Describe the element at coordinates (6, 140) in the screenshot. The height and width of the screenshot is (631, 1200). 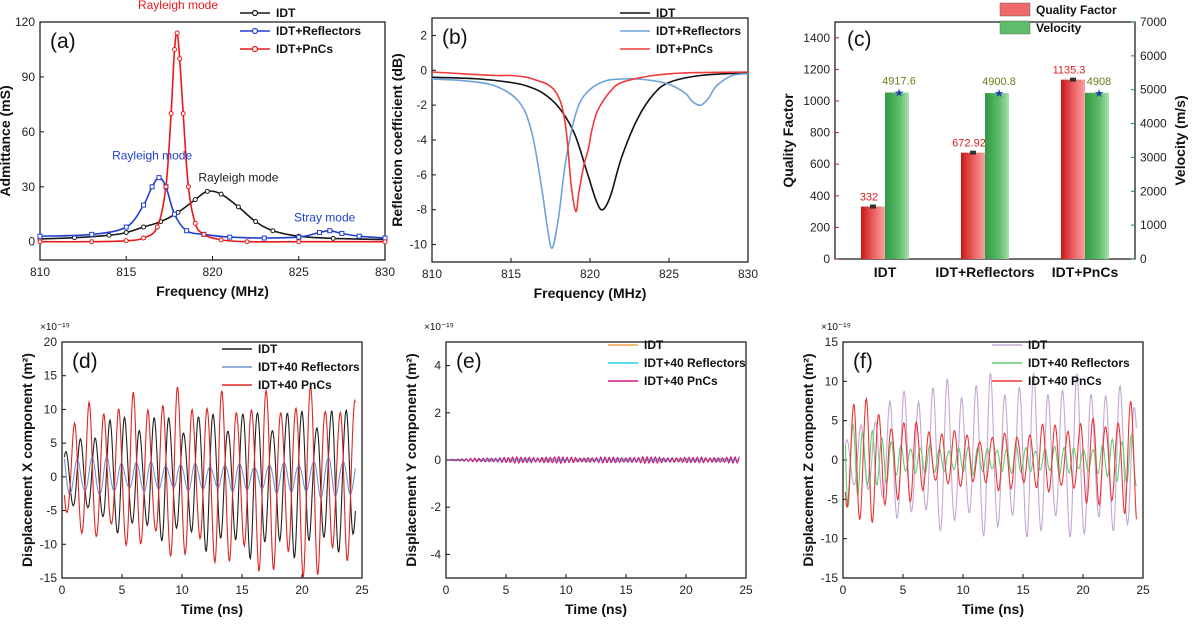
I see `y-axis-label: Admittance (mS)` at that location.